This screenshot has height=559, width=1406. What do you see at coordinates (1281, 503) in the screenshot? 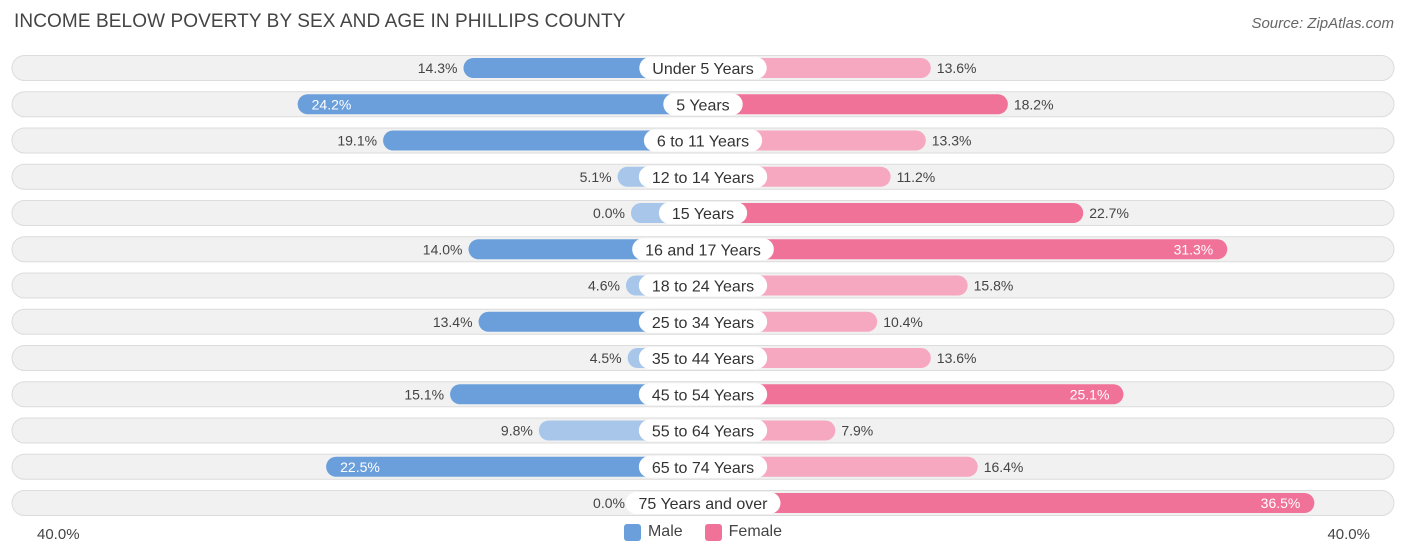
I see `female-value-label: 36.5%` at bounding box center [1281, 503].